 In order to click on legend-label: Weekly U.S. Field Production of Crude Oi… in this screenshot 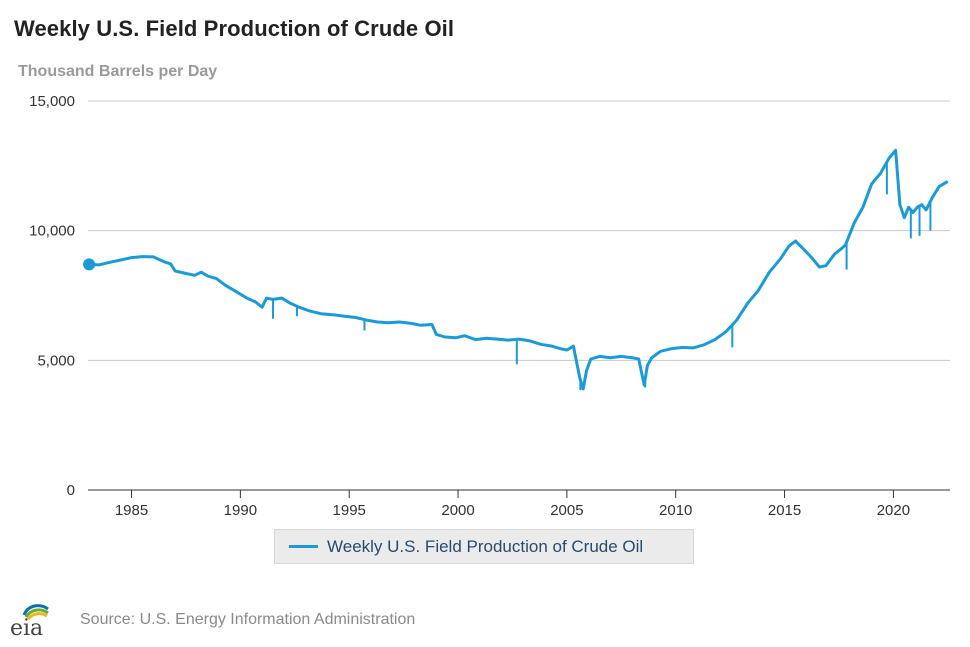, I will do `click(485, 546)`.